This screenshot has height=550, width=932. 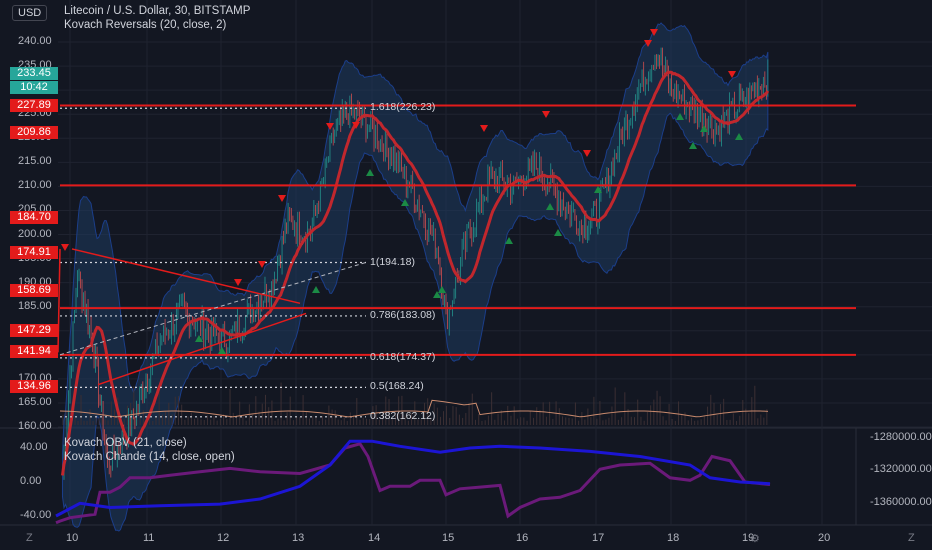 I want to click on chande-label: Kovach Chande (14, close, open), so click(x=149, y=457).